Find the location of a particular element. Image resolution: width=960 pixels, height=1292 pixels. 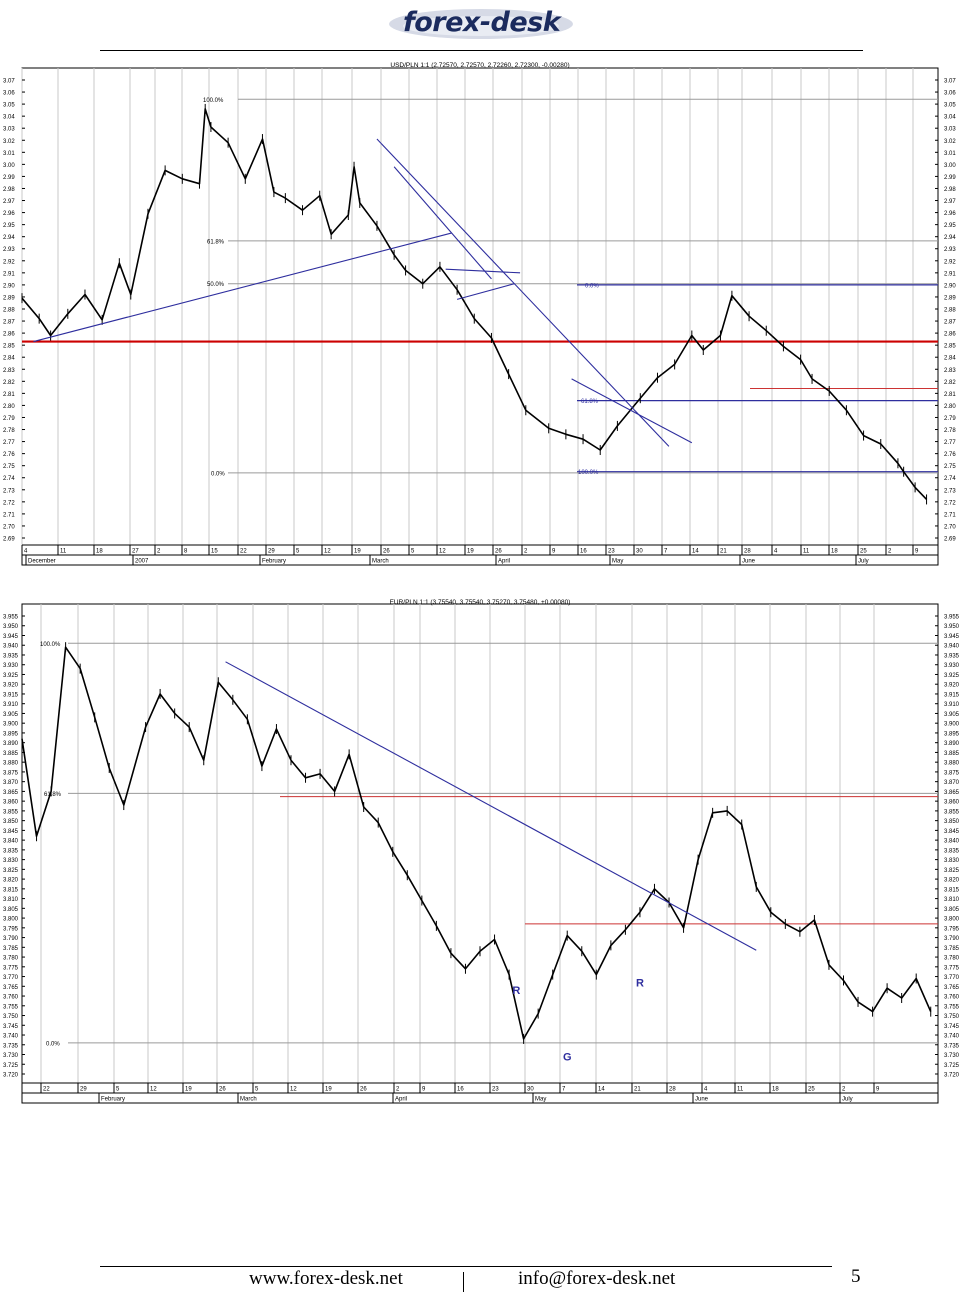

y-tick-label-right: 2.88 is located at coordinates (950, 311).